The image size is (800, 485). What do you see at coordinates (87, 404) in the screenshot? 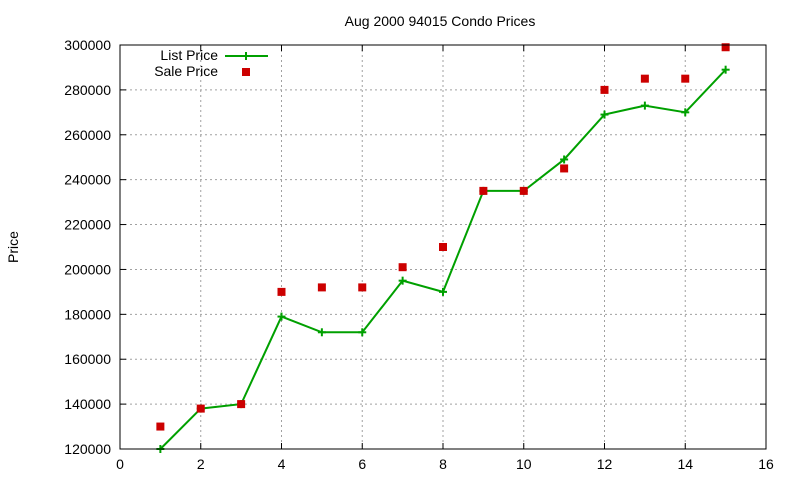
I see `y-tick-label: 140000` at bounding box center [87, 404].